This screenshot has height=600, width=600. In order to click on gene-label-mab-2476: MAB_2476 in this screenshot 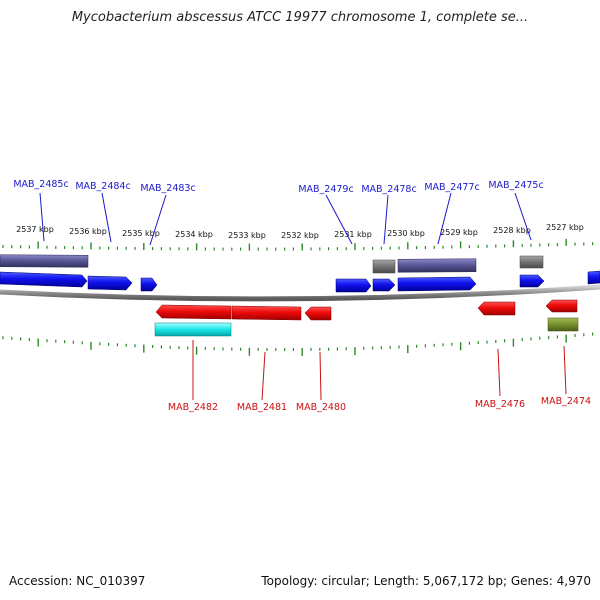, I will do `click(500, 404)`.